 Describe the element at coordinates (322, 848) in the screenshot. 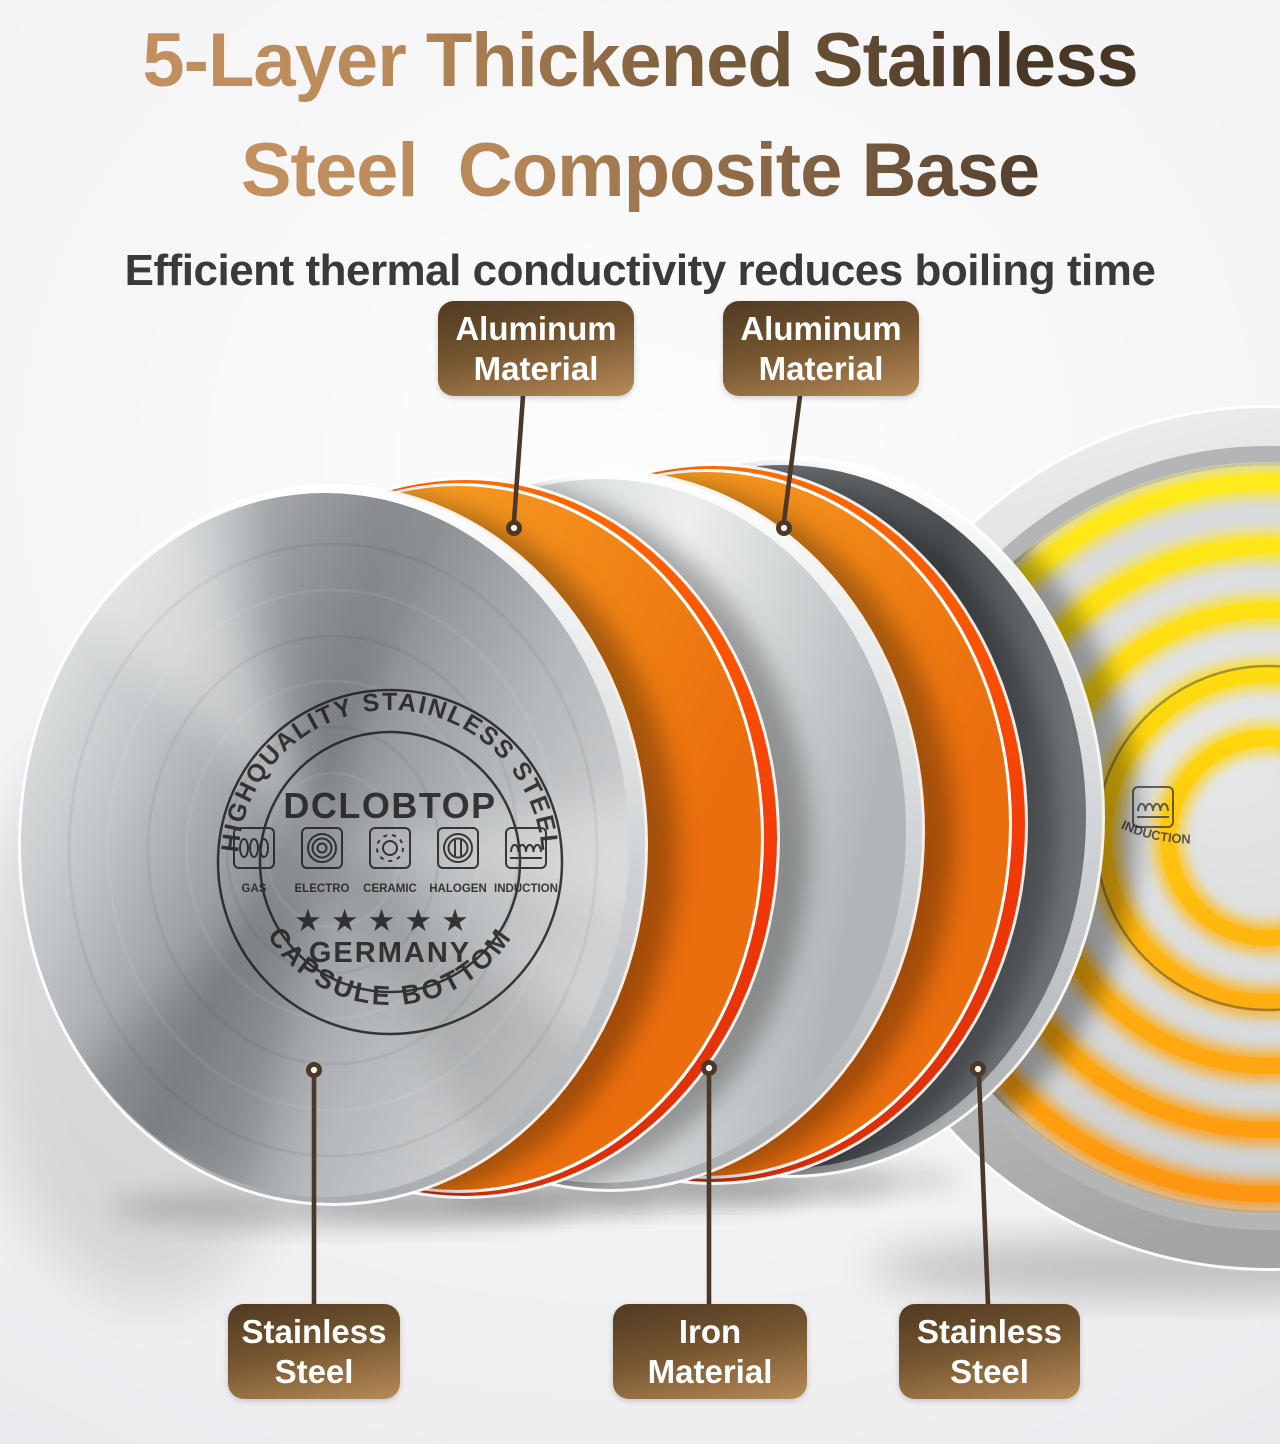

I see `electro-hob-icon` at that location.